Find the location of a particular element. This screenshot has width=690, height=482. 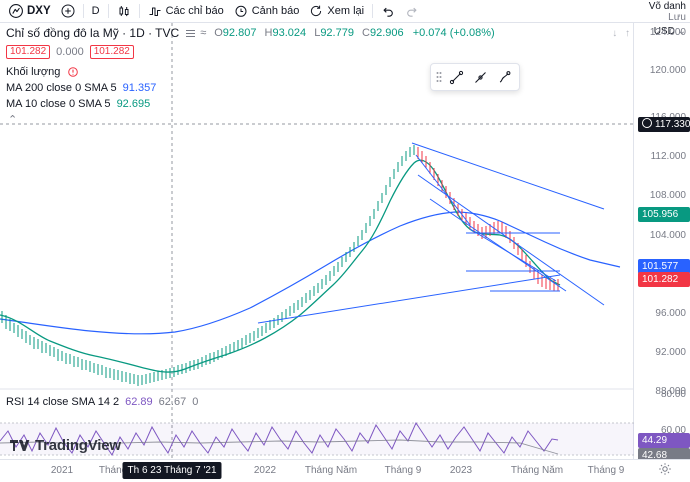

candles-icon is located at coordinates (124, 11).